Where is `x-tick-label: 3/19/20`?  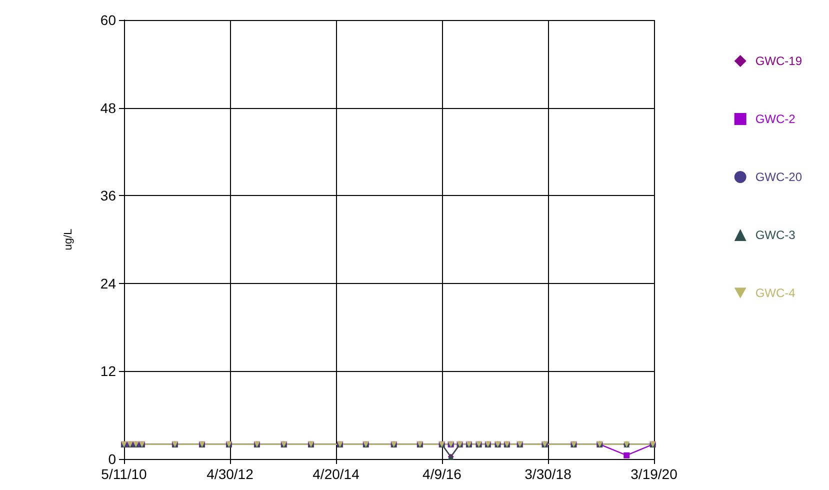 x-tick-label: 3/19/20 is located at coordinates (654, 474).